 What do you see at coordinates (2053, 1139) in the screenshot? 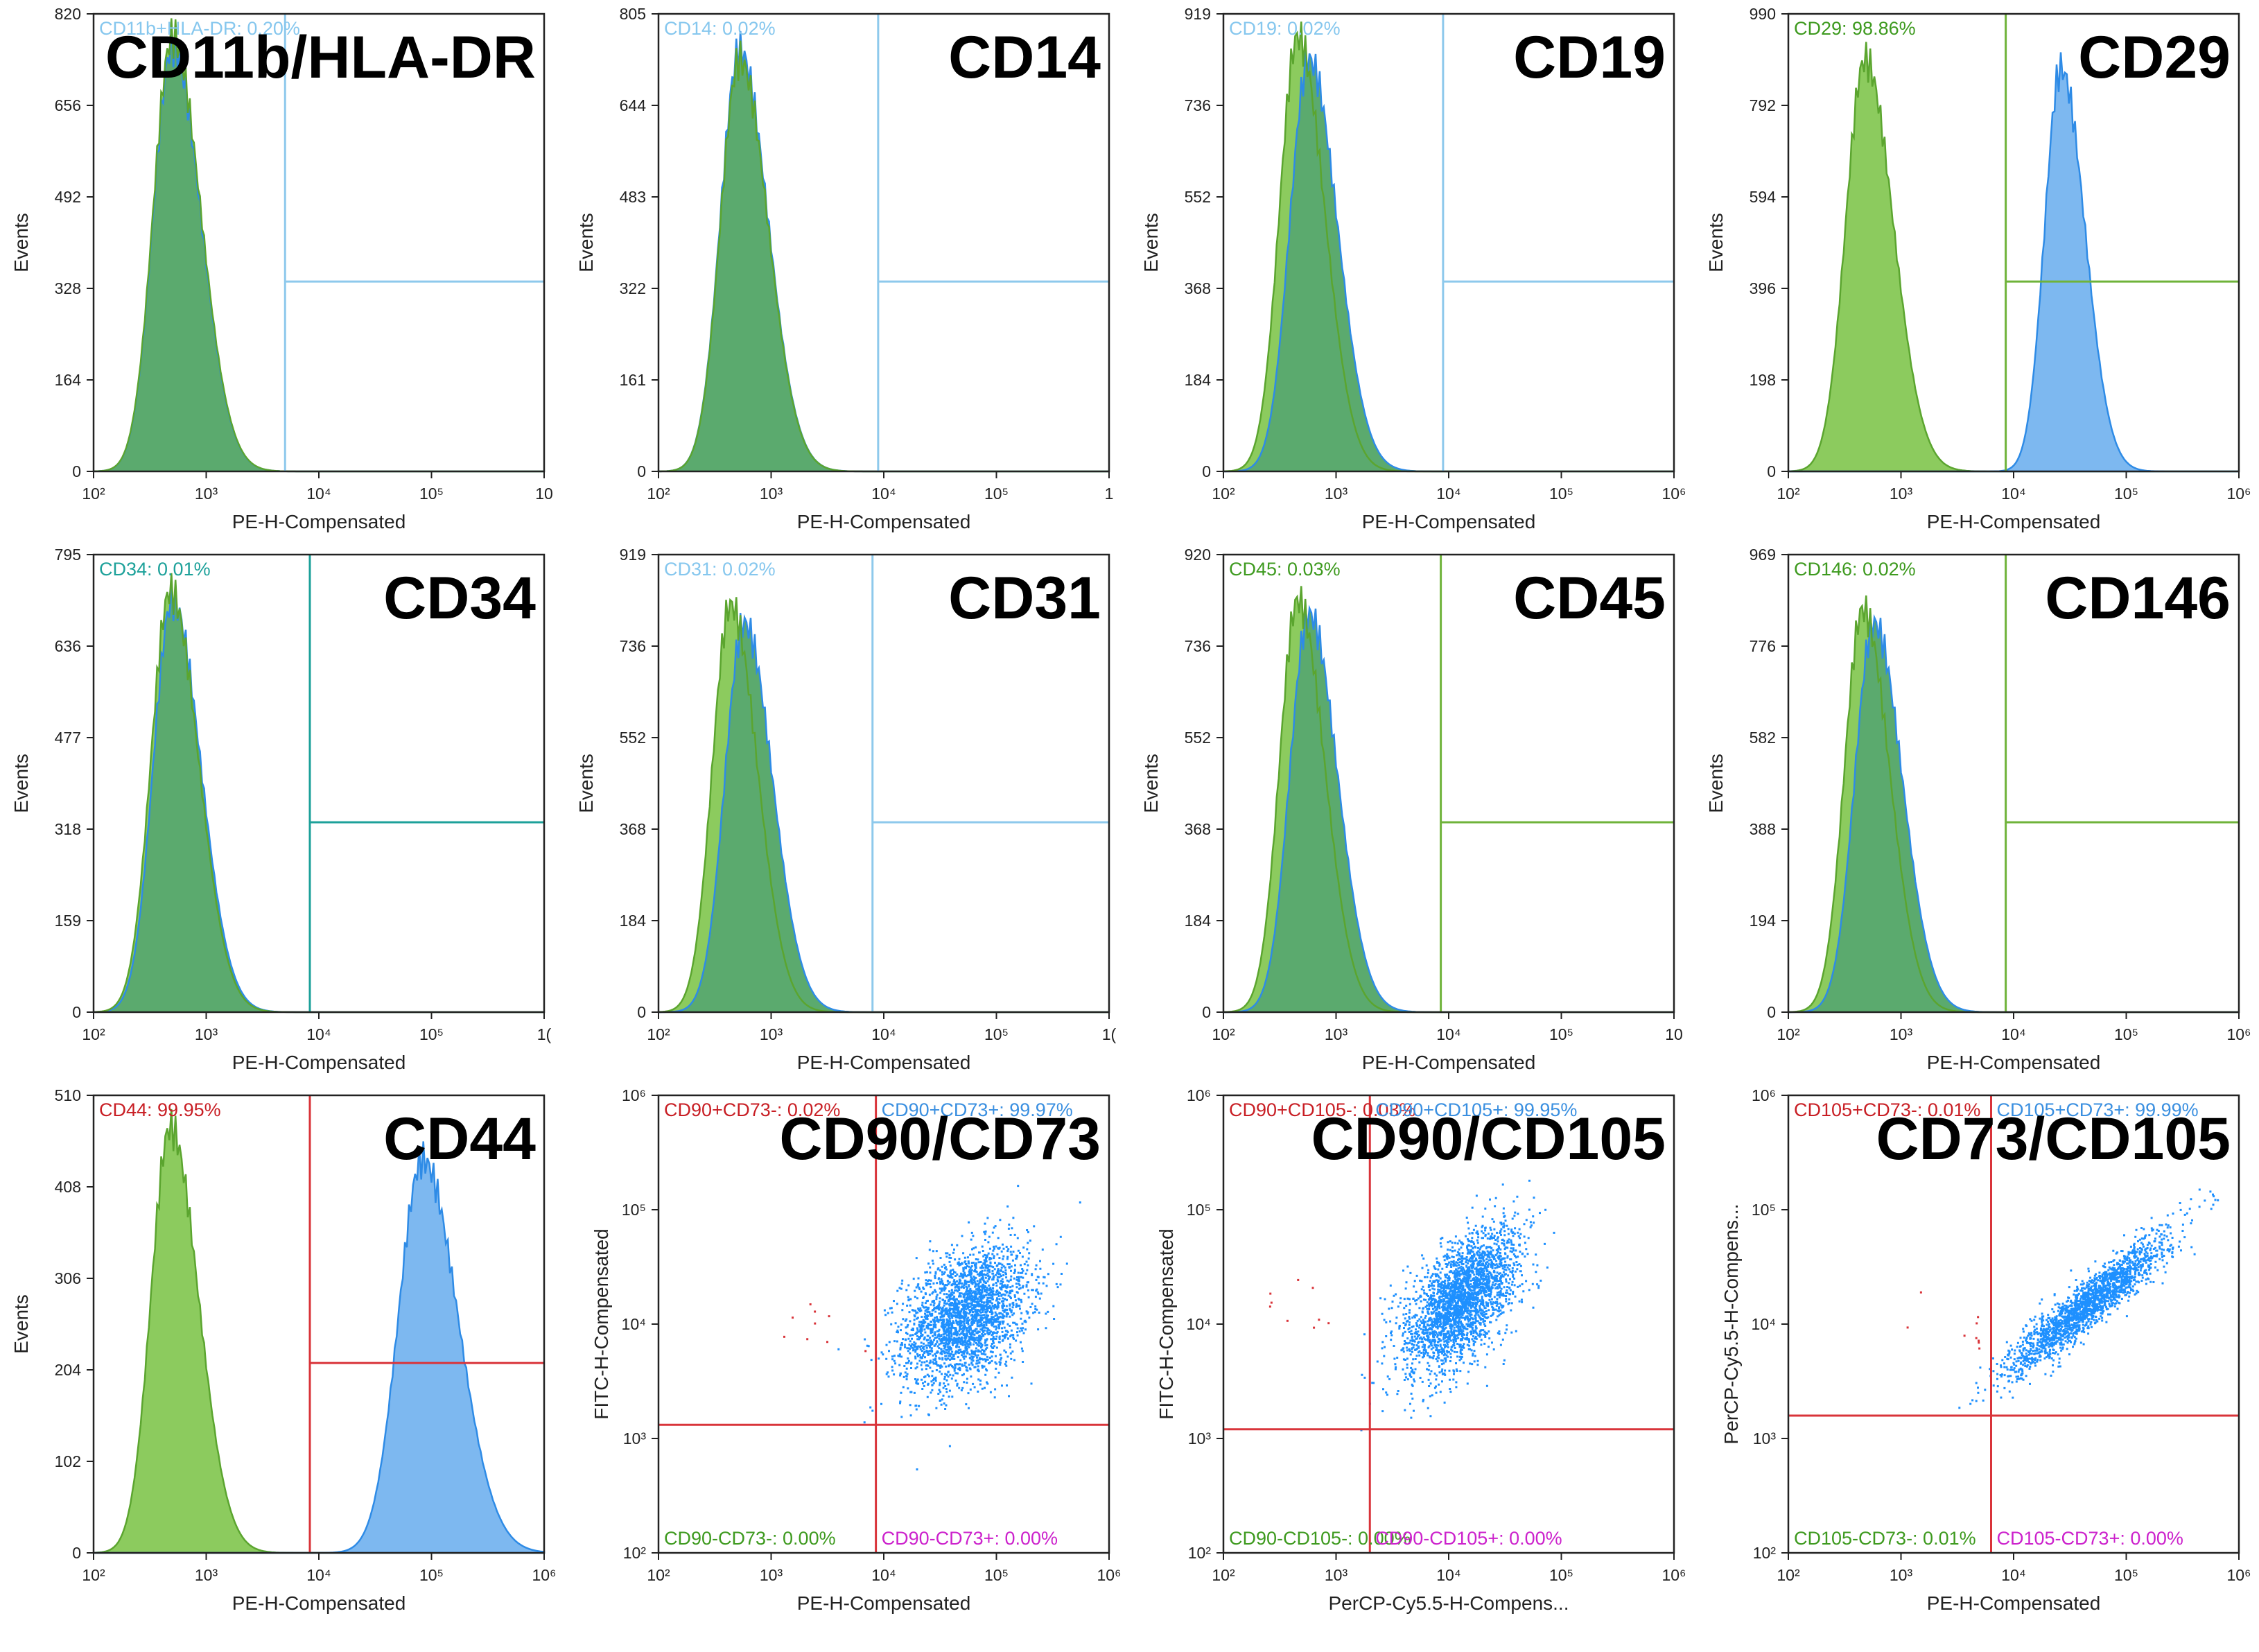
I see `marker-title: CD73/CD105` at bounding box center [2053, 1139].